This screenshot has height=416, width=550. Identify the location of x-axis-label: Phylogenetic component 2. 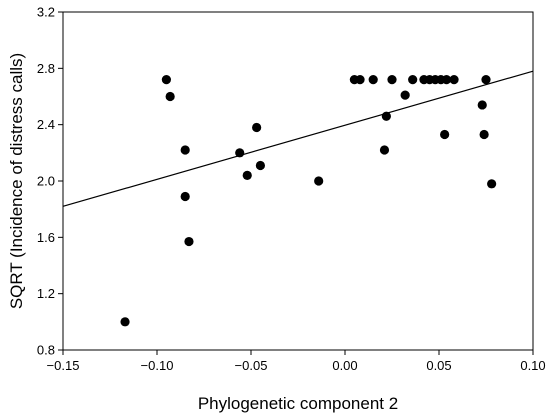
(298, 403).